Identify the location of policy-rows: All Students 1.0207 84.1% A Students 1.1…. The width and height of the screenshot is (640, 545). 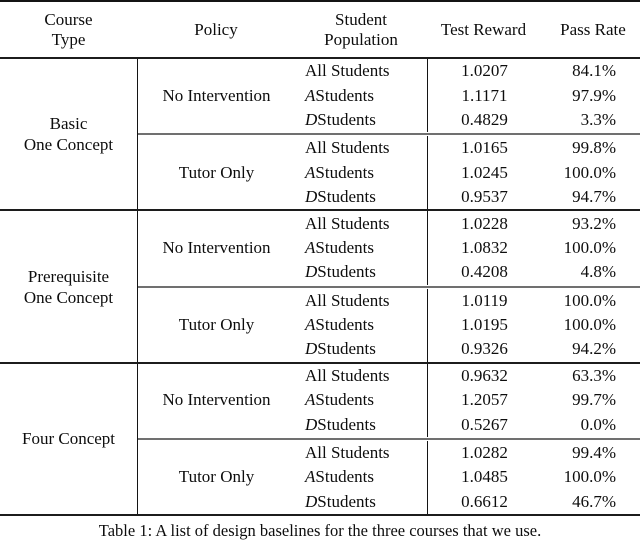
(467, 96).